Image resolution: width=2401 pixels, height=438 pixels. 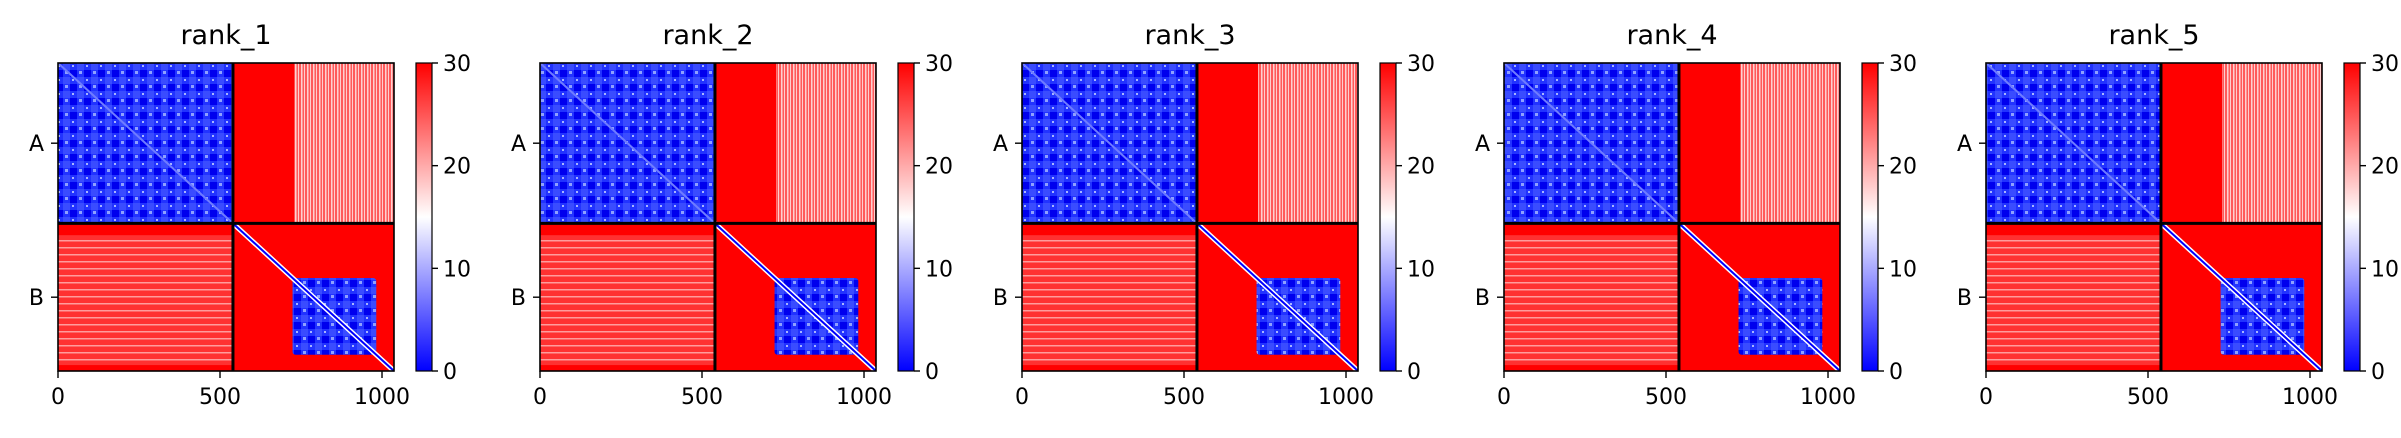 What do you see at coordinates (1671, 35) in the screenshot?
I see `panel-title: rank_4` at bounding box center [1671, 35].